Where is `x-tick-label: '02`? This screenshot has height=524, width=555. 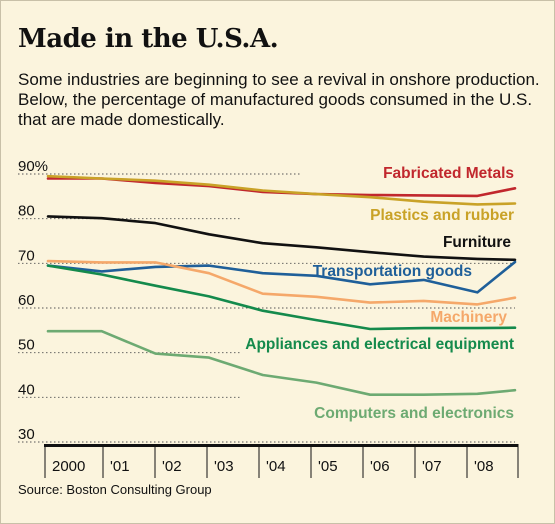
x-tick-label: '02 is located at coordinates (172, 466).